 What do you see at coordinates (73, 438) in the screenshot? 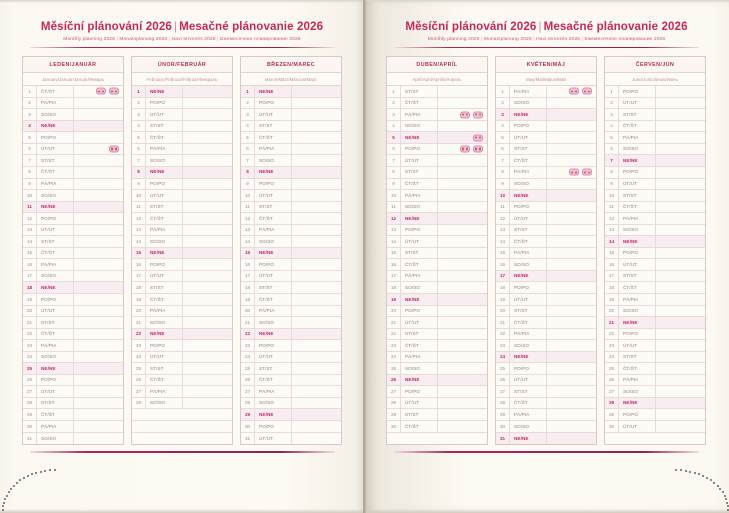
I see `day-row: 31 SO/SO` at bounding box center [73, 438].